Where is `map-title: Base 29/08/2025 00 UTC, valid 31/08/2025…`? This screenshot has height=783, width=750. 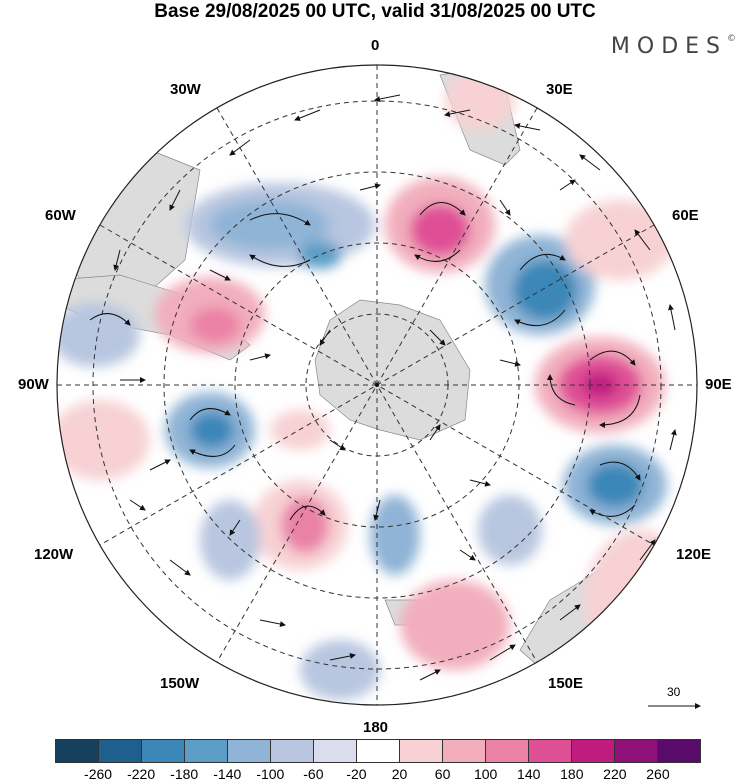
map-title: Base 29/08/2025 00 UTC, valid 31/08/2025… is located at coordinates (375, 11).